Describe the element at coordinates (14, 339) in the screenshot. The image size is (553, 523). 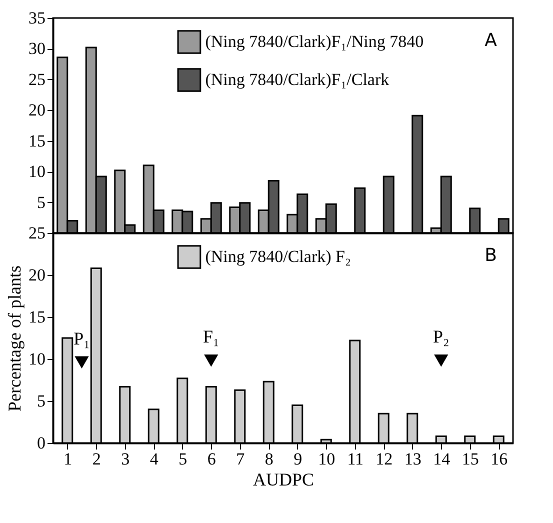
I see `y-axis-title: Percentage of plants` at that location.